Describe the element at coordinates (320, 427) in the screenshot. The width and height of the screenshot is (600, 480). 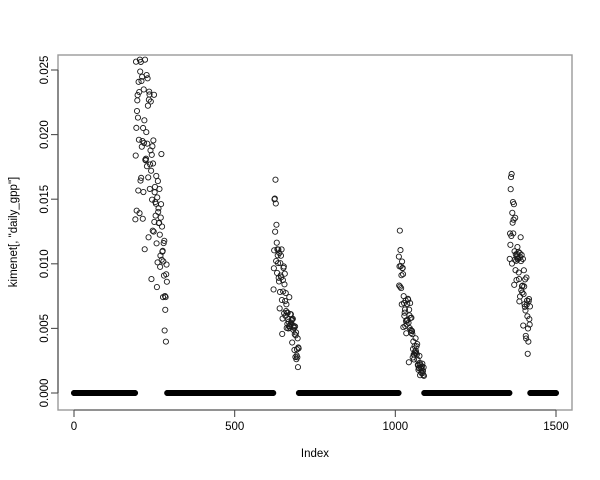
I see `x-tick-labels: 0 500 1000 1500` at that location.